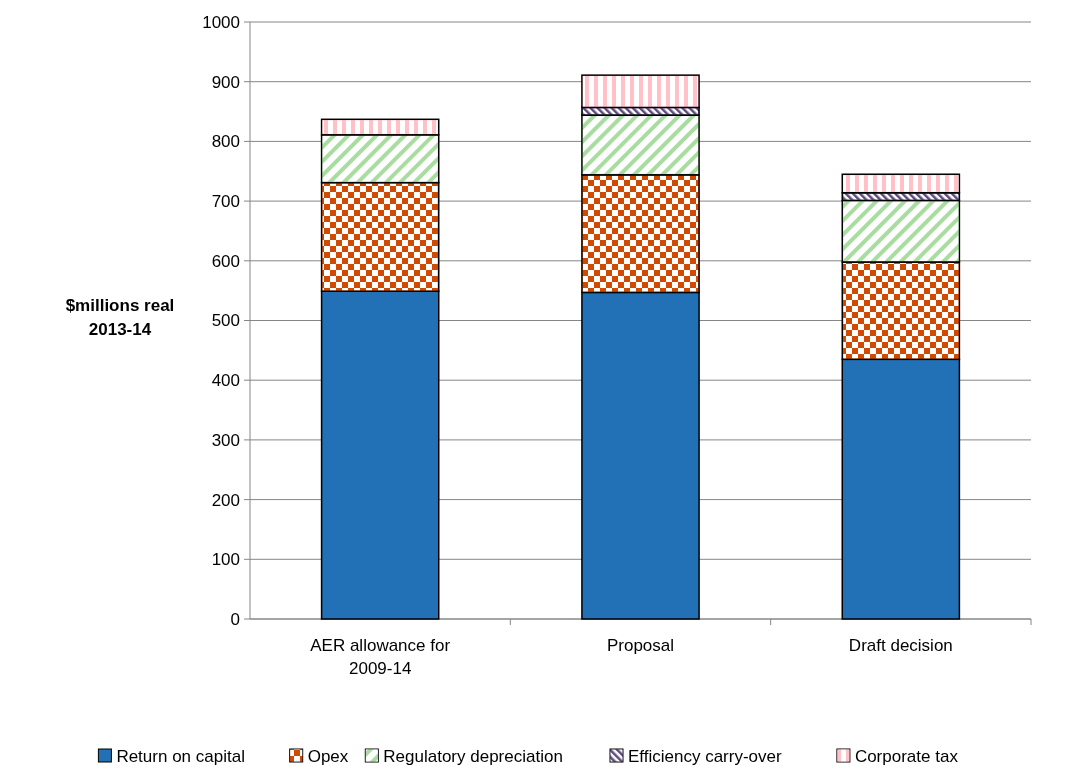 This screenshot has height=776, width=1091. What do you see at coordinates (225, 560) in the screenshot?
I see `y-tick-label: 100` at bounding box center [225, 560].